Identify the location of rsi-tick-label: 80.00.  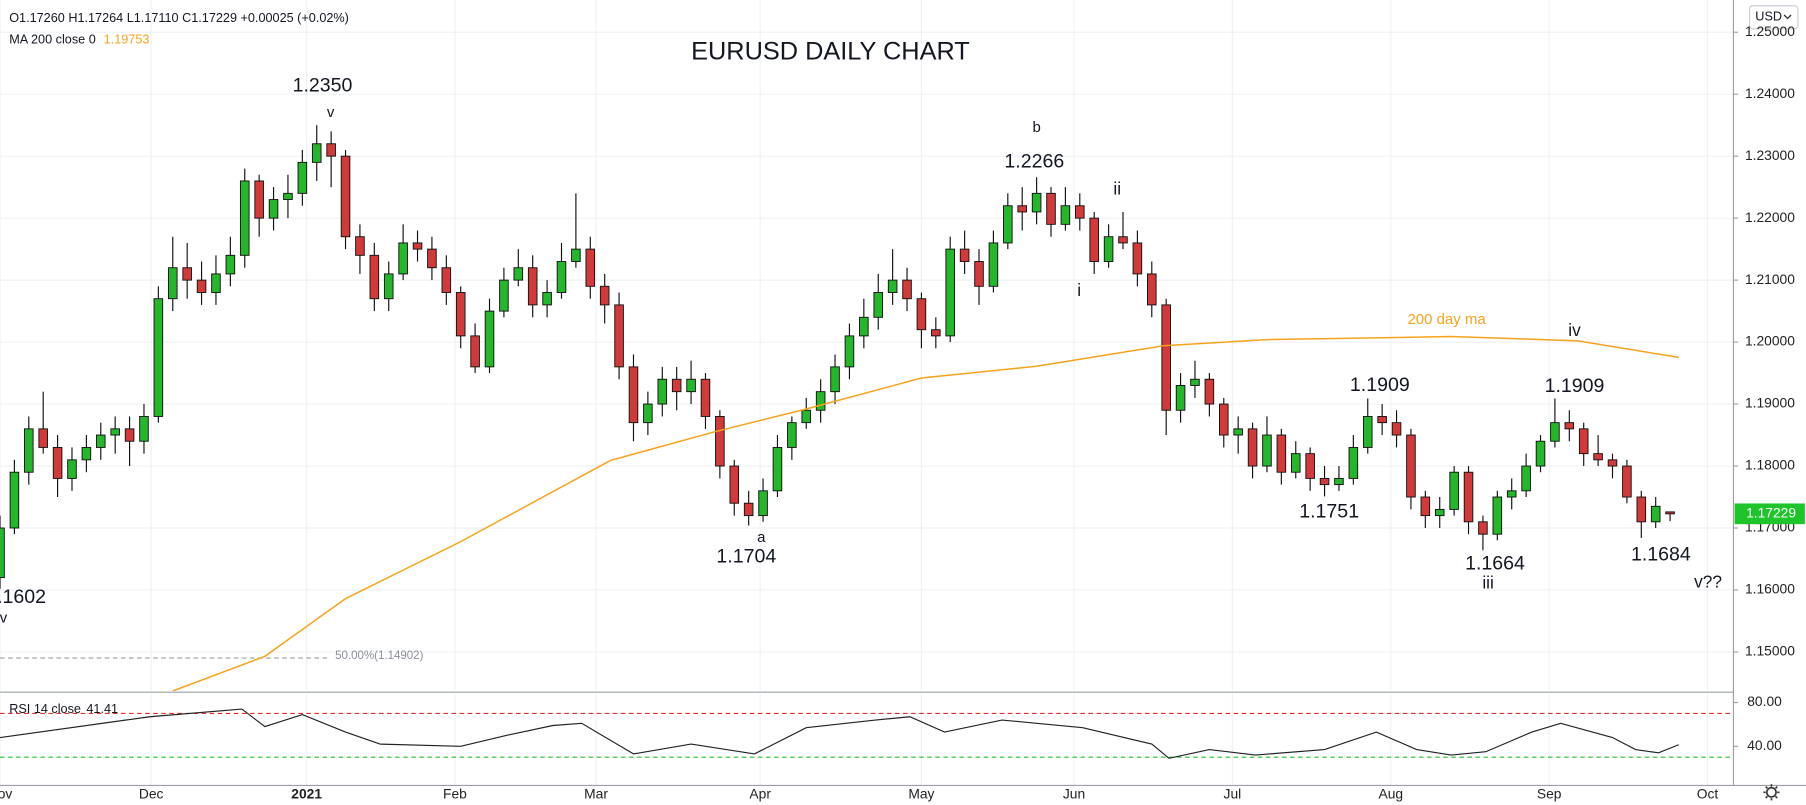
(1764, 701).